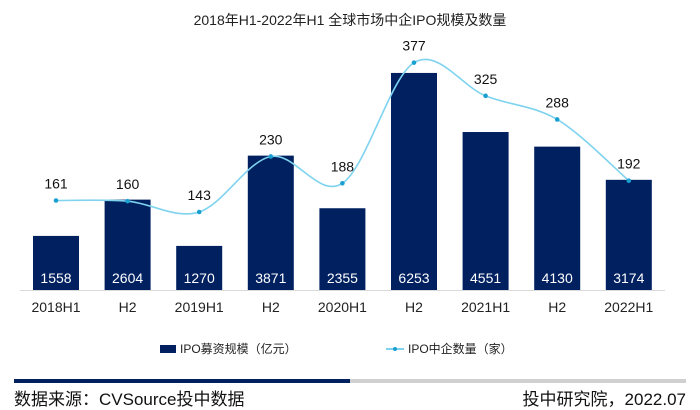 Image resolution: width=700 pixels, height=410 pixels. Describe the element at coordinates (270, 278) in the screenshot. I see `bar-value-label: 3871` at that location.